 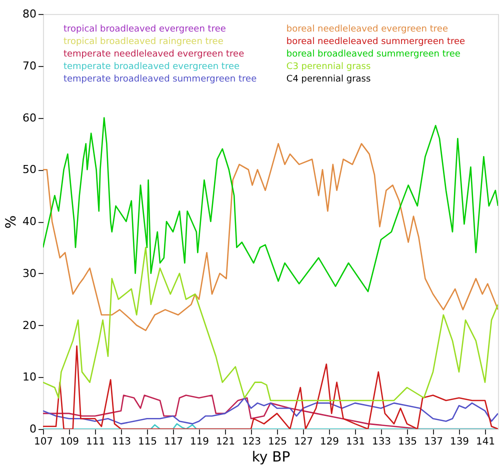 I want to click on x-tick-label: 131, so click(x=356, y=442).